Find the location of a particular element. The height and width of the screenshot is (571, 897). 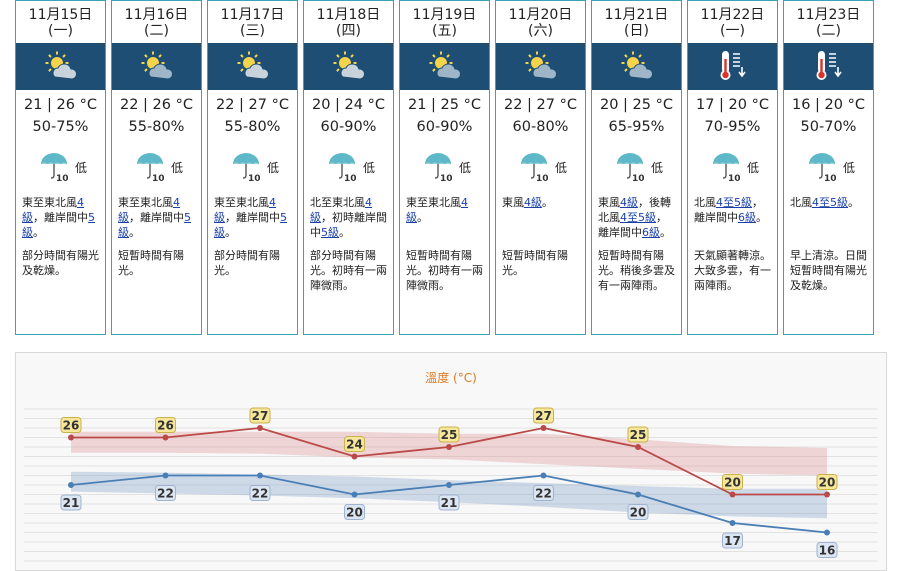

temperature-range: 22 | 27 °C is located at coordinates (540, 105).